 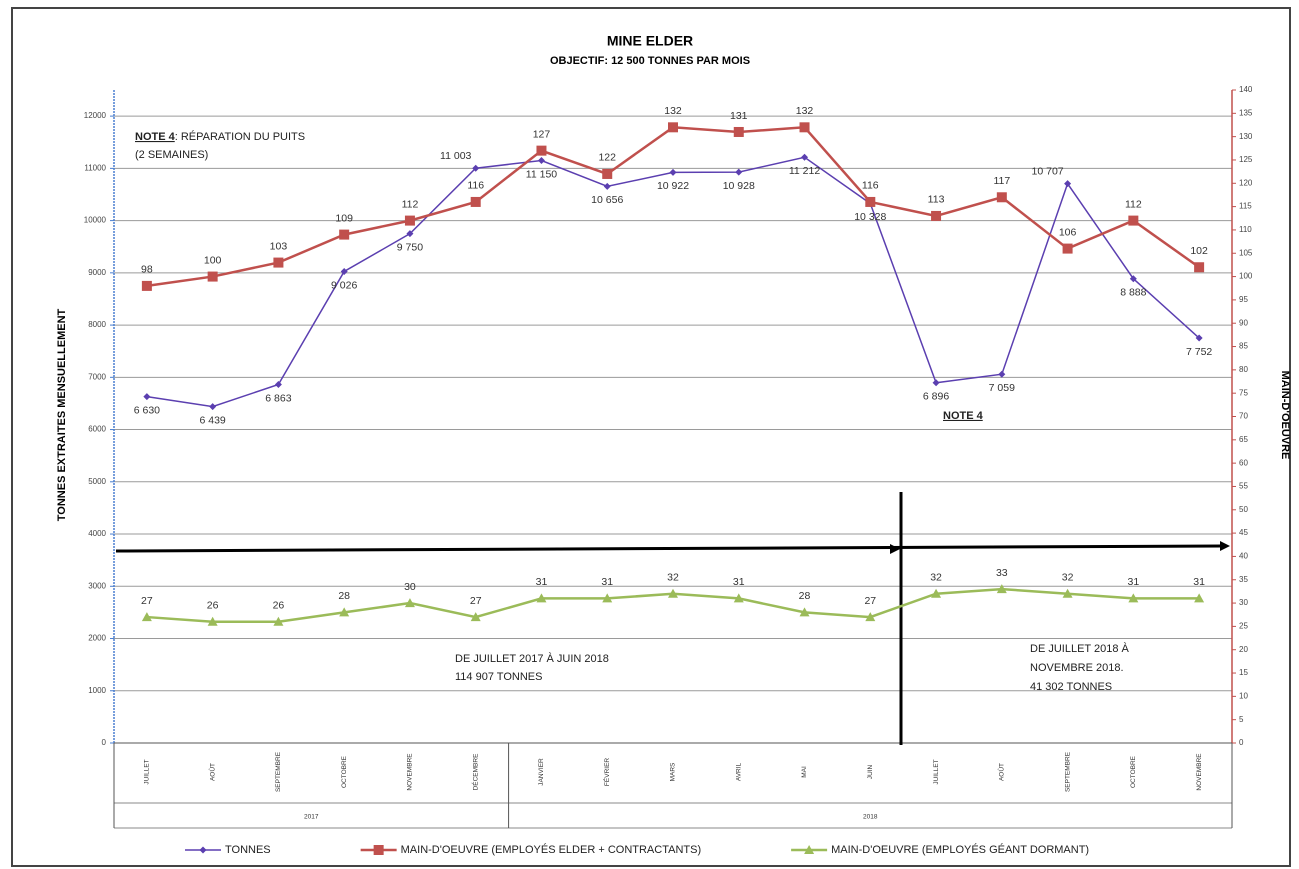 I want to click on x-tick-label: MARS, so click(x=673, y=771).